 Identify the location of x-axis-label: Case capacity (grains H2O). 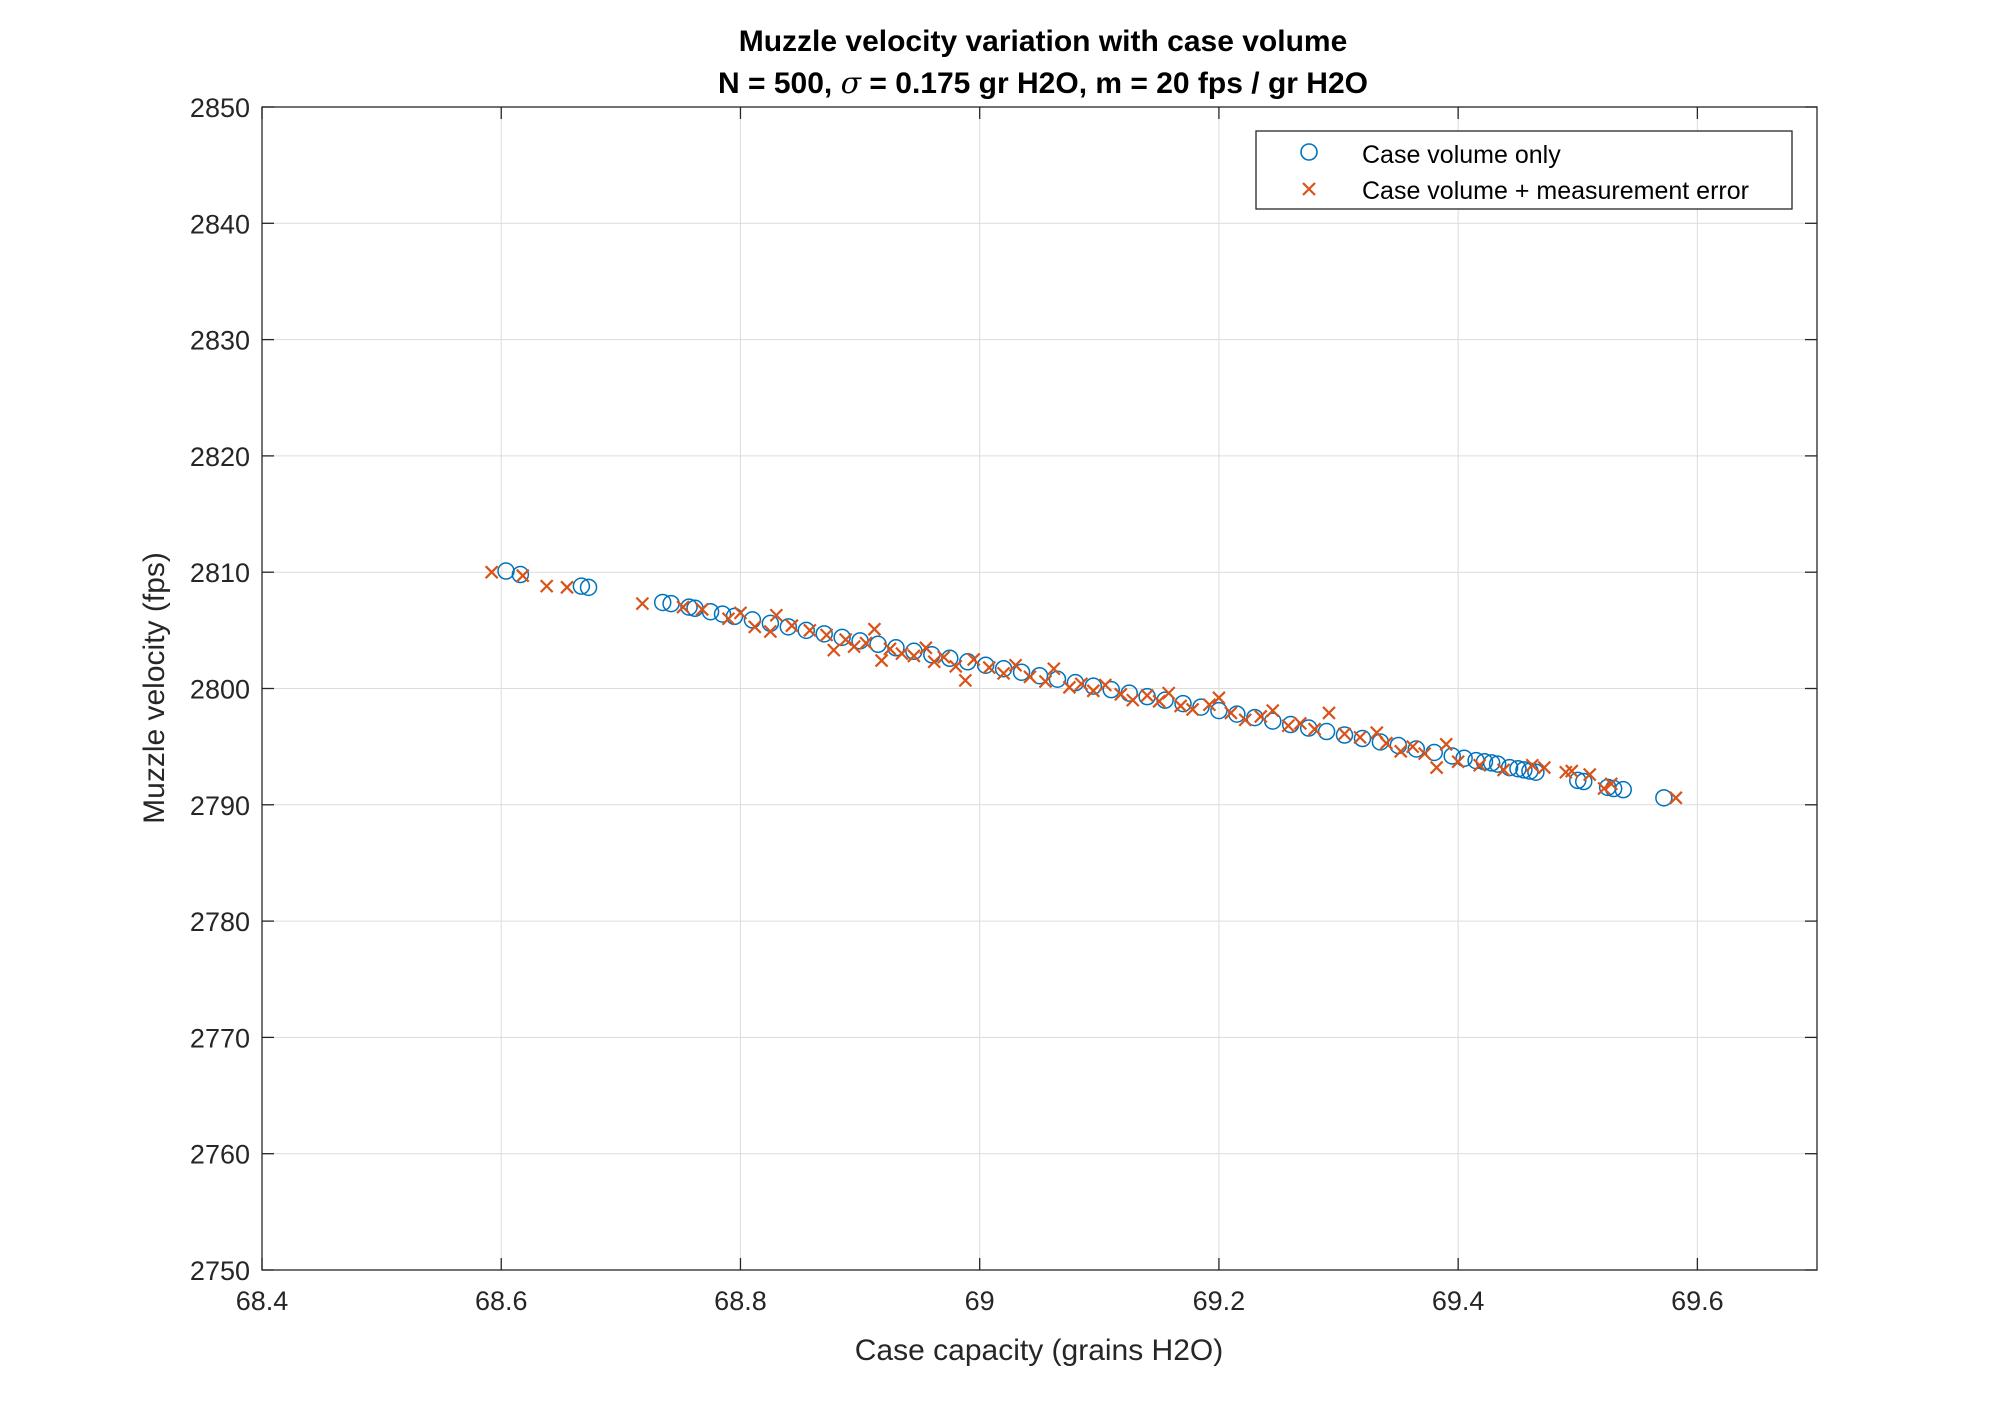
(1039, 1350).